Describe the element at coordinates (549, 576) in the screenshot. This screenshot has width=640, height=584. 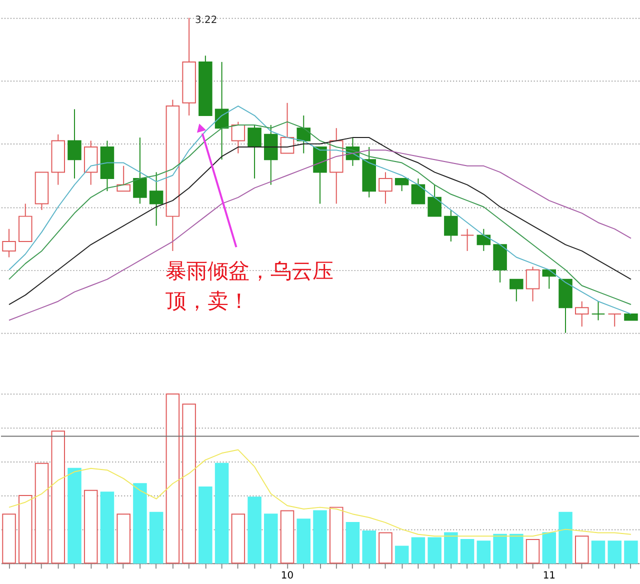
I see `x-tick-label: 11` at that location.